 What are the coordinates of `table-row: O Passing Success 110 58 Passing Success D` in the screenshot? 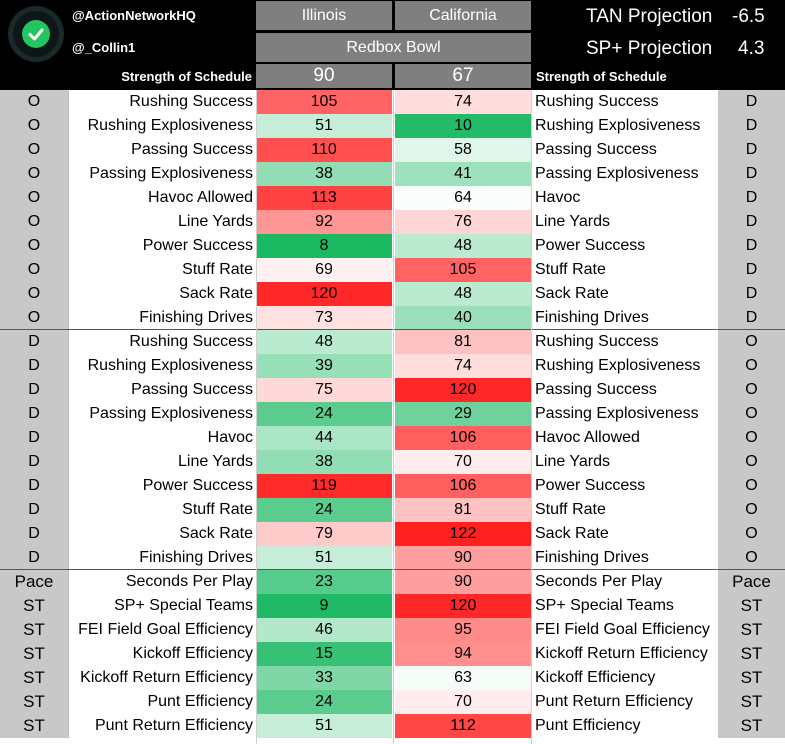 It's located at (392, 150).